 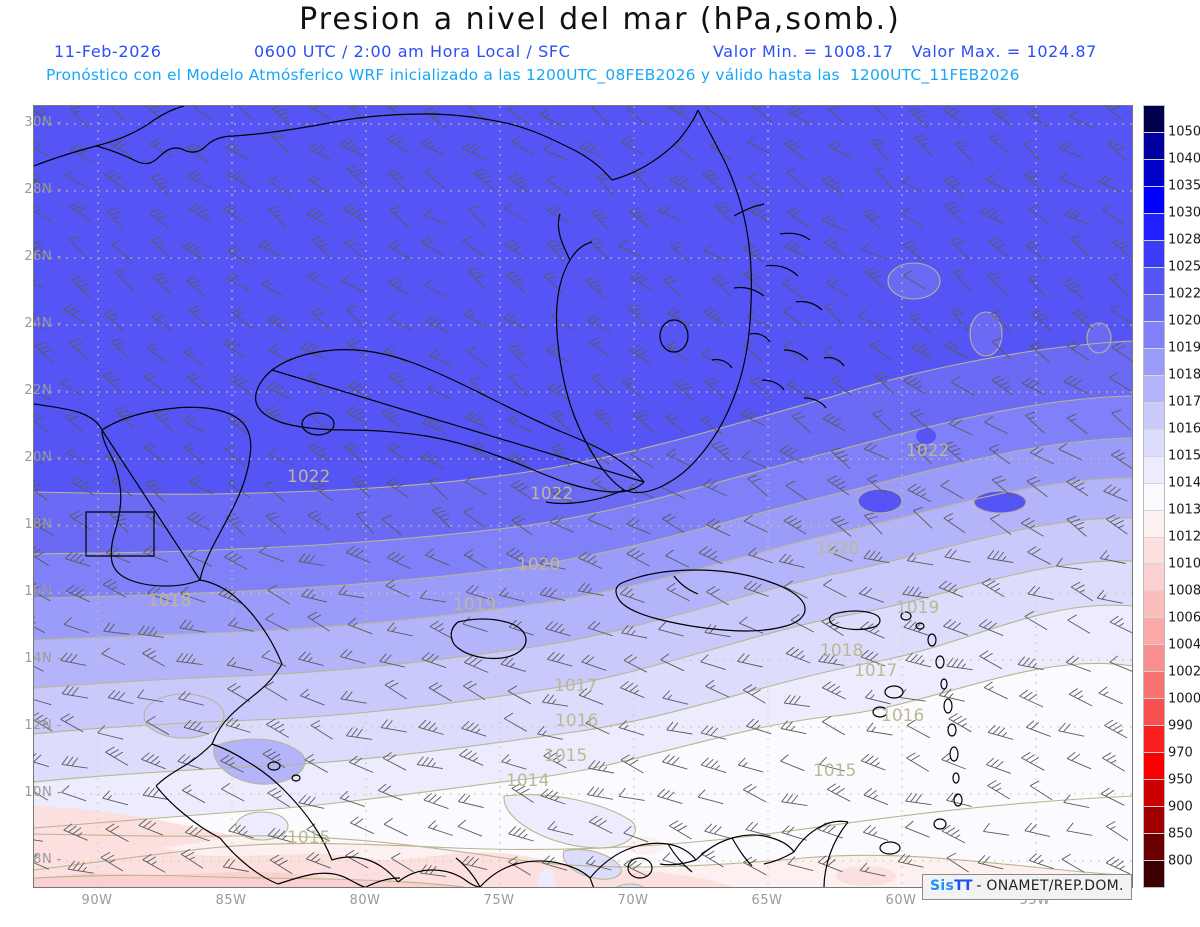 What do you see at coordinates (1184, 375) in the screenshot?
I see `colorbar-tick-label: 1018` at bounding box center [1184, 375].